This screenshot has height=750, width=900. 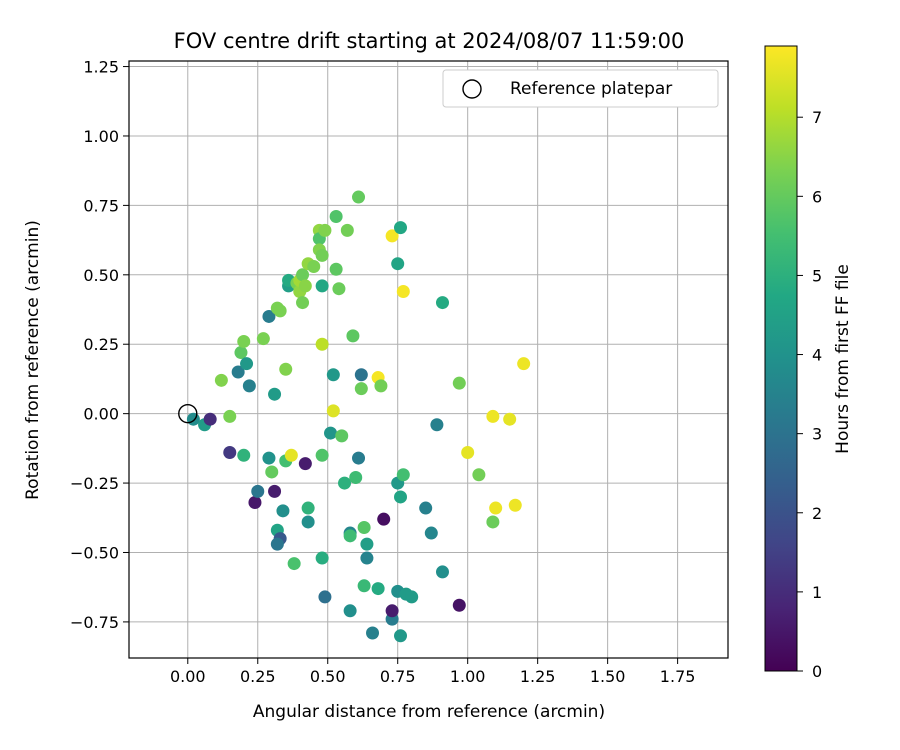 What do you see at coordinates (101, 136) in the screenshot?
I see `y-tick-label: 1.00` at bounding box center [101, 136].